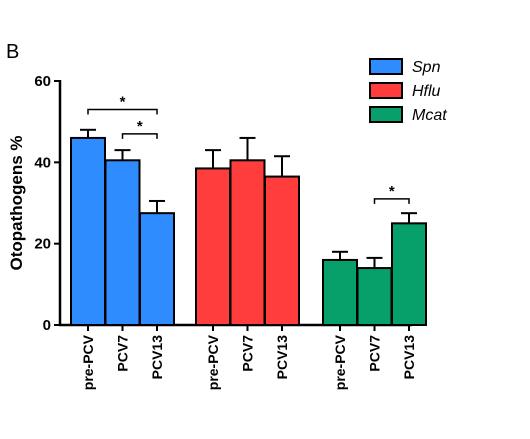 This screenshot has height=439, width=530. I want to click on legend-label: Spn, so click(426, 67).